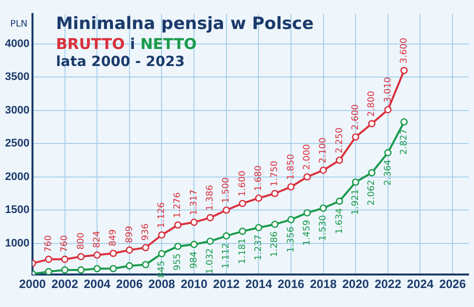  I want to click on y-tick-label: 3000, so click(17, 110).